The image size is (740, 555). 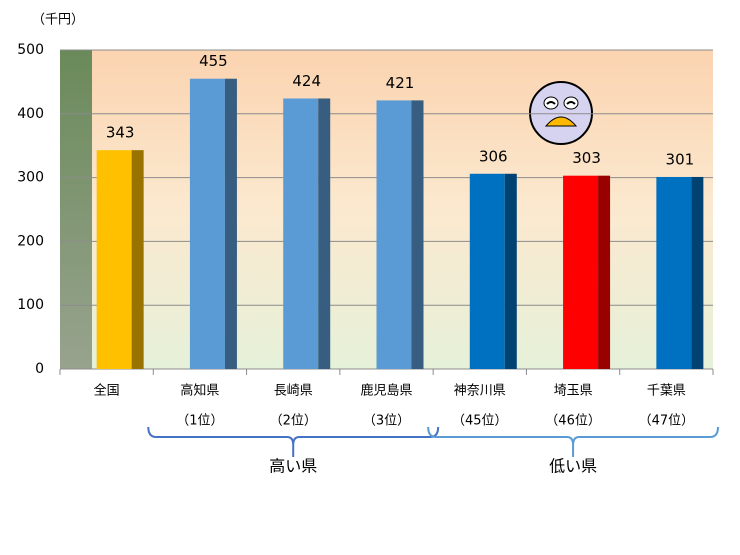 I want to click on value-label: 455, so click(x=213, y=61).